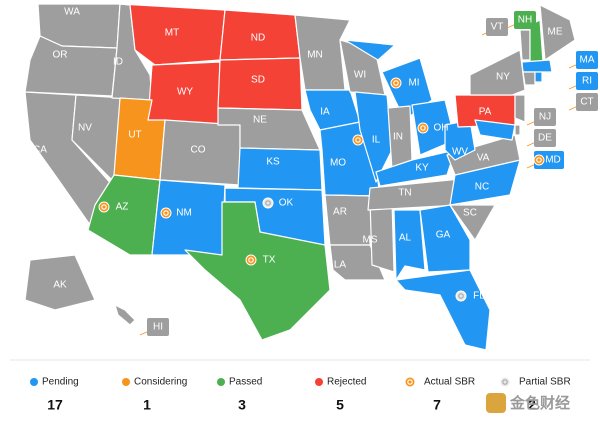 The width and height of the screenshot is (600, 425). Describe the element at coordinates (184, 213) in the screenshot. I see `state-label: NM` at that location.